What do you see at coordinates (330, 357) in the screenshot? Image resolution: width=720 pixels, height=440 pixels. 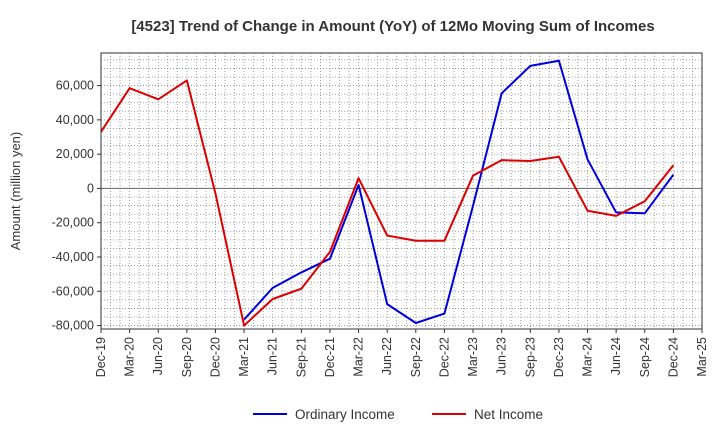 I see `x-tick-label: Dec-21` at bounding box center [330, 357].